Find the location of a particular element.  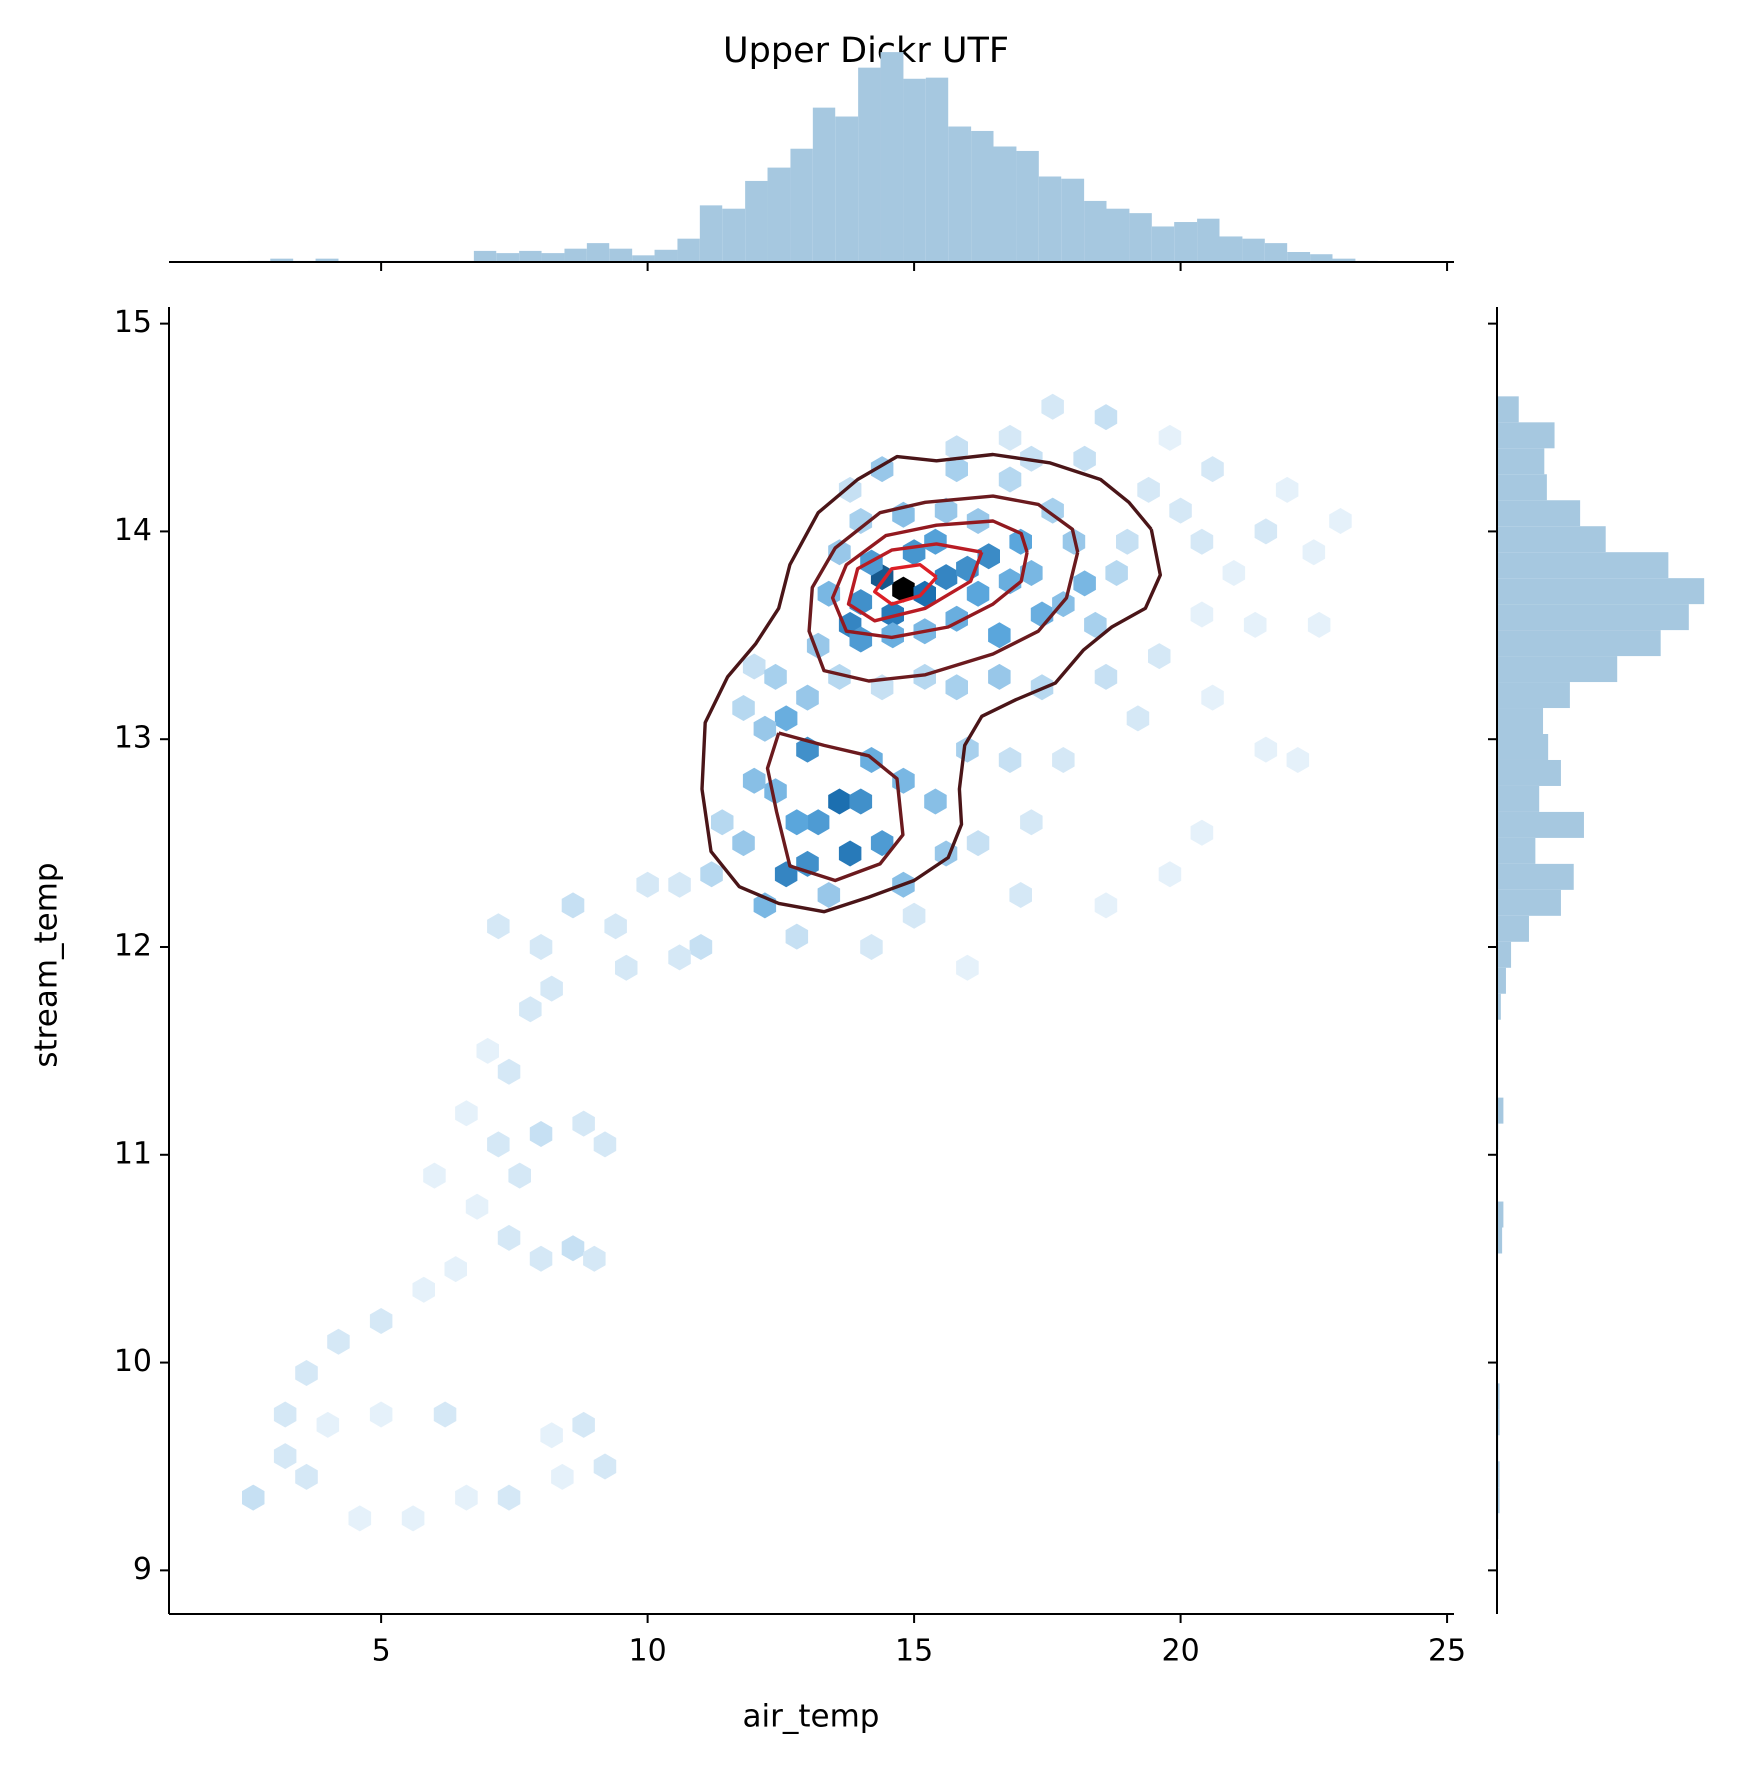

x-tick-label: 5 is located at coordinates (381, 1651).